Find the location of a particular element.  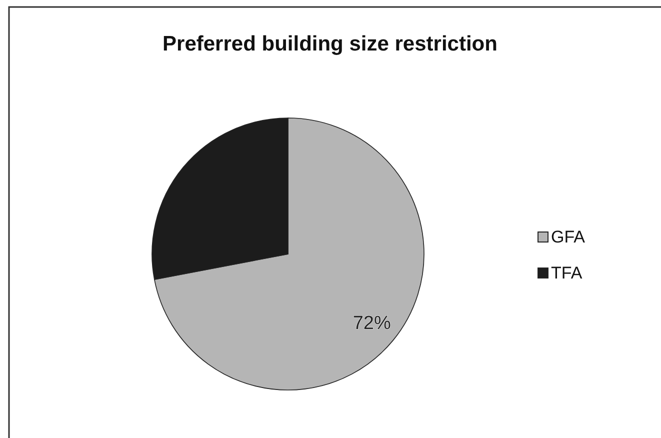

chart-title: Preferred building size restriction is located at coordinates (330, 44).